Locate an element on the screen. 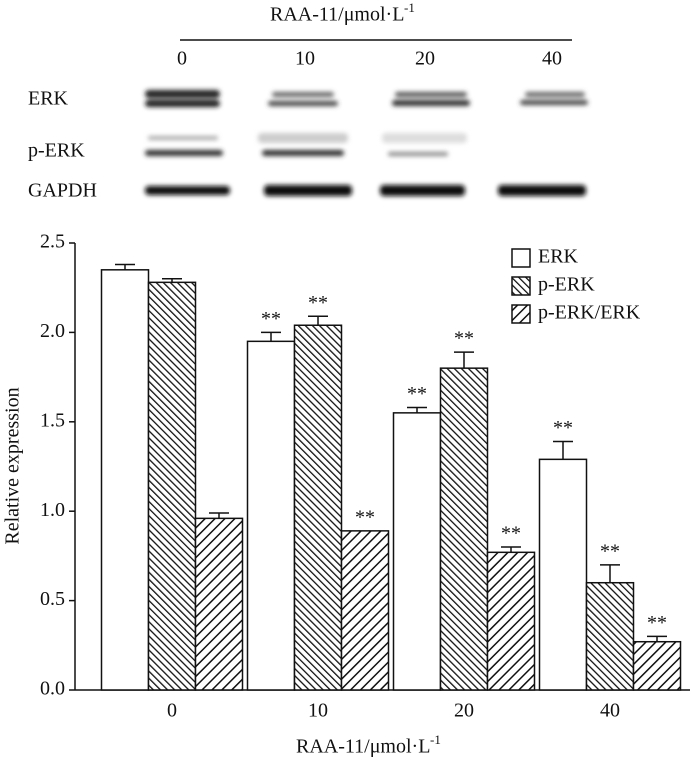 This screenshot has height=763, width=700. x-tick-label: 40 is located at coordinates (610, 711).